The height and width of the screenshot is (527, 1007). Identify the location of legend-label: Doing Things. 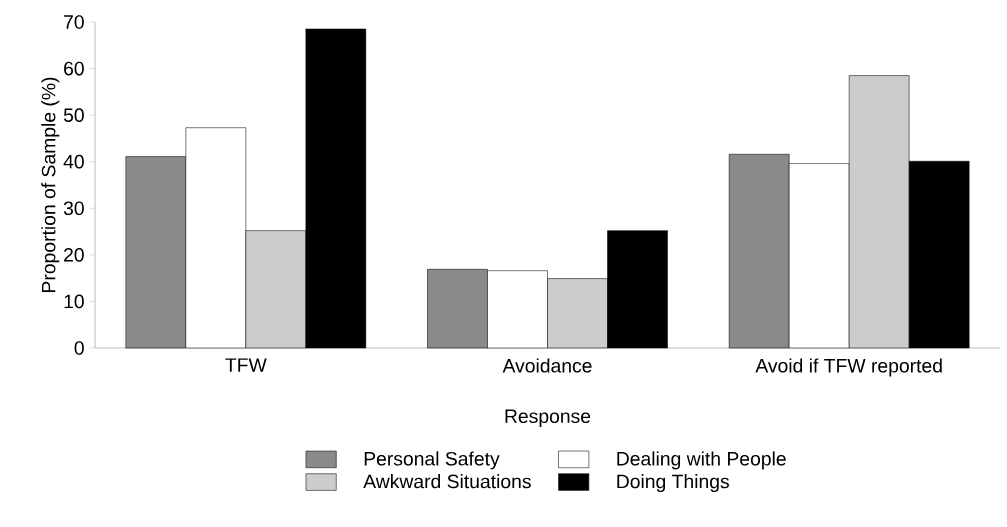
(673, 483).